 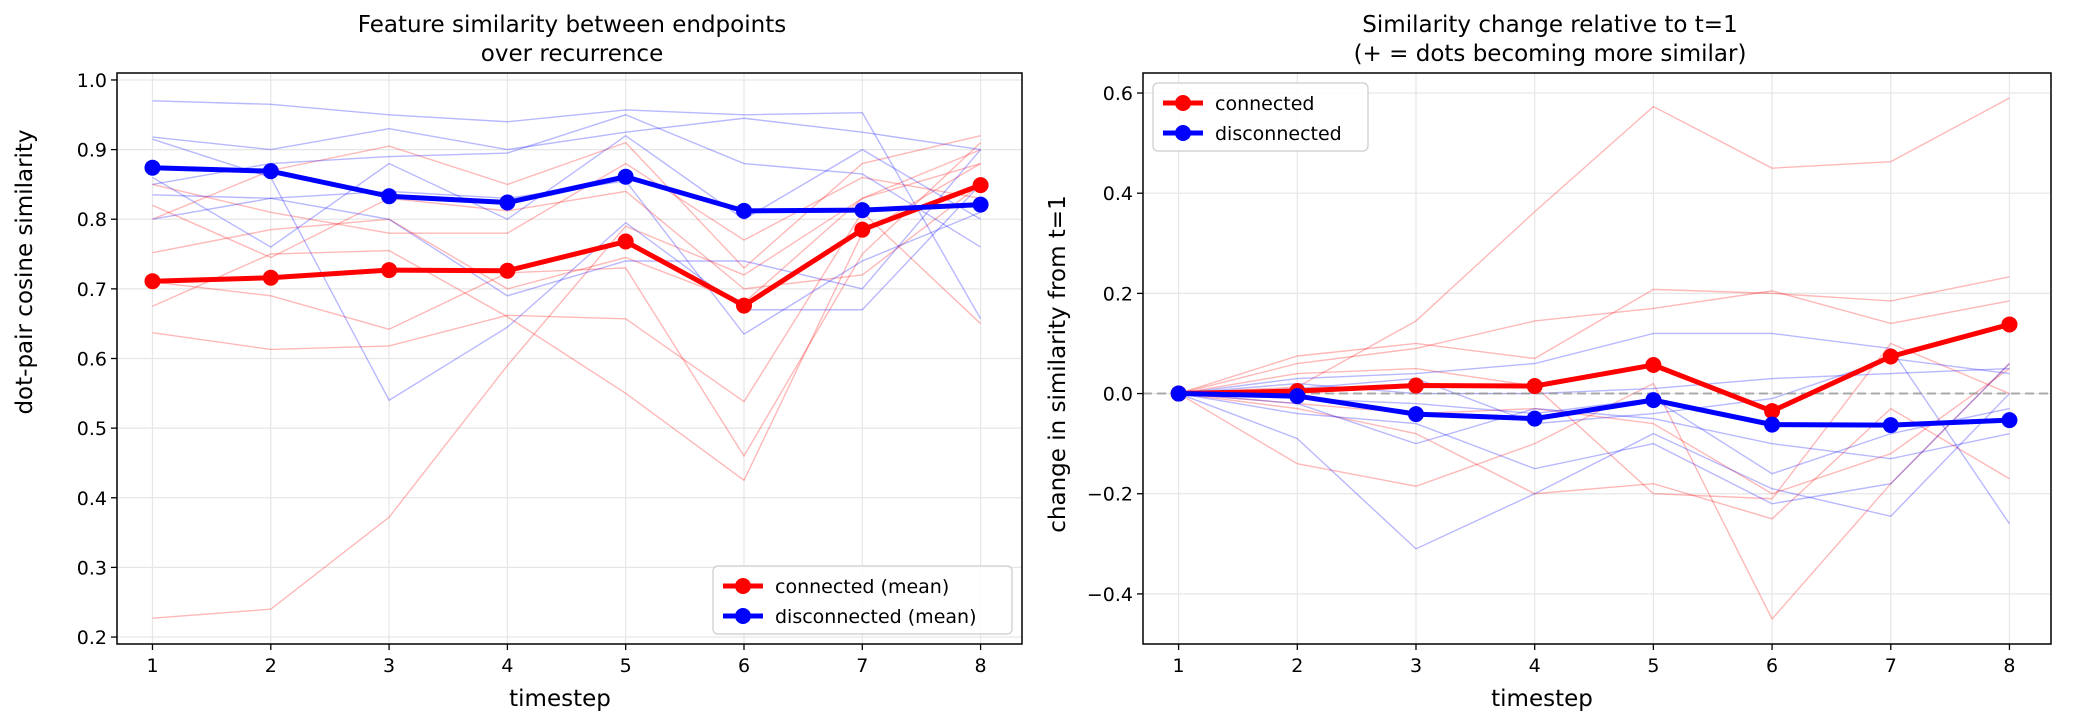 What do you see at coordinates (92, 568) in the screenshot?
I see `left-y-tick-label: 0.3` at bounding box center [92, 568].